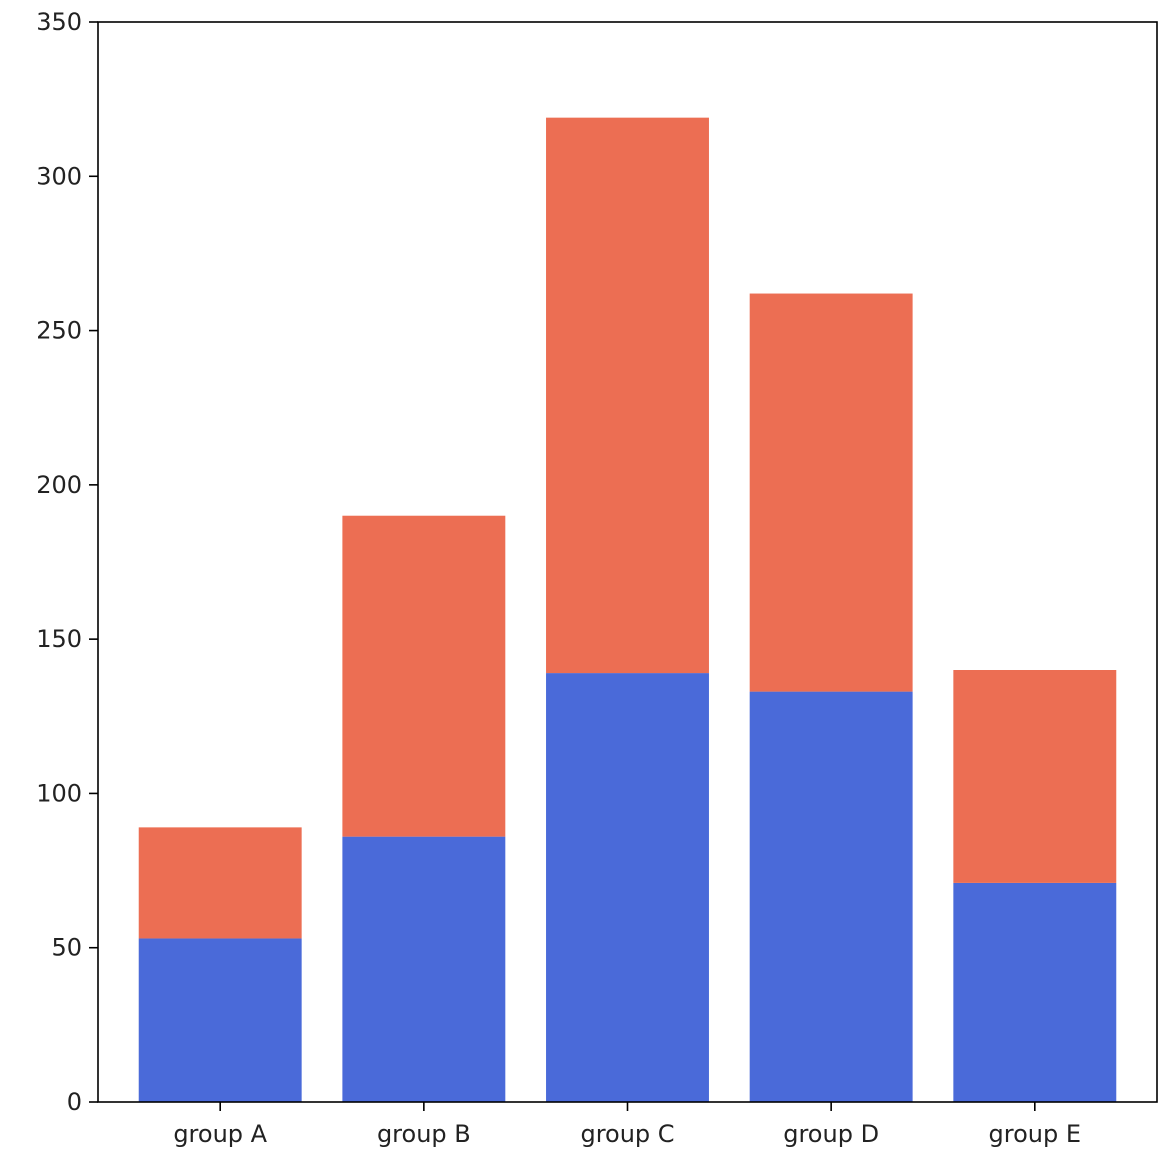 This screenshot has height=1166, width=1168. What do you see at coordinates (627, 1134) in the screenshot?
I see `x-tick-label: group C` at bounding box center [627, 1134].